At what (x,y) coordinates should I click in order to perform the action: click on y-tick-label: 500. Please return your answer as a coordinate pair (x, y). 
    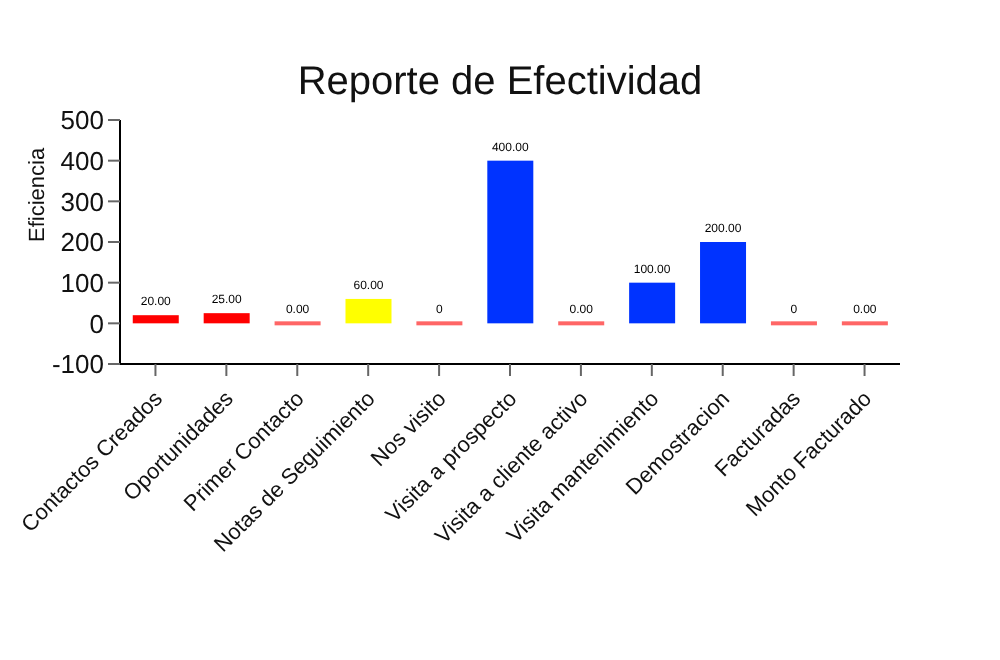
    Looking at the image, I should click on (82, 120).